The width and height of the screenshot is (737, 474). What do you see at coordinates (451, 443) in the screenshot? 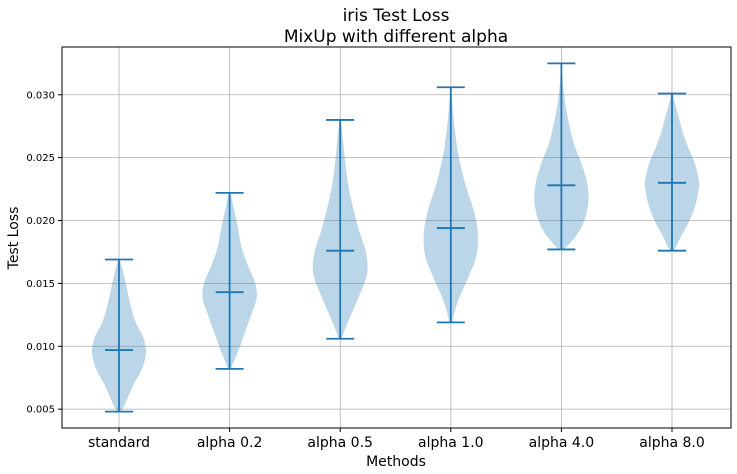
I see `x-tick-label: alpha 1.0` at bounding box center [451, 443].